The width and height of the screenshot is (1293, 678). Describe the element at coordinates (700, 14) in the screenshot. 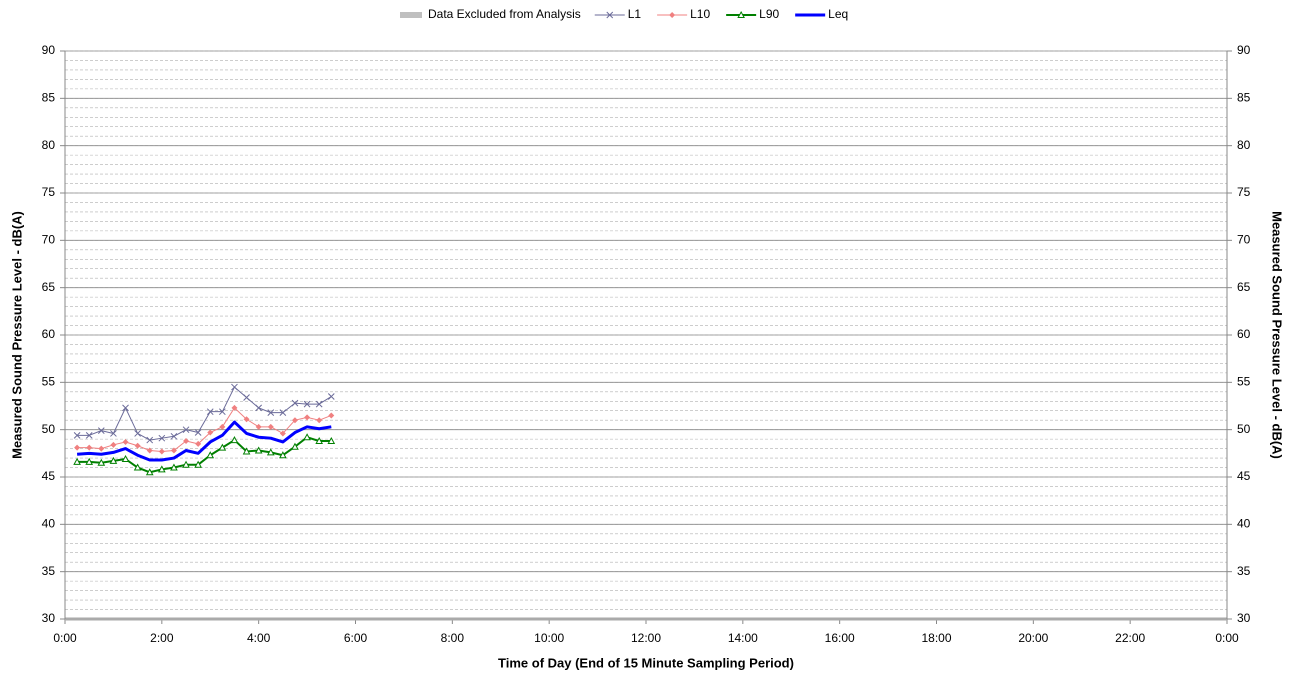

I see `legend-label: L10` at that location.